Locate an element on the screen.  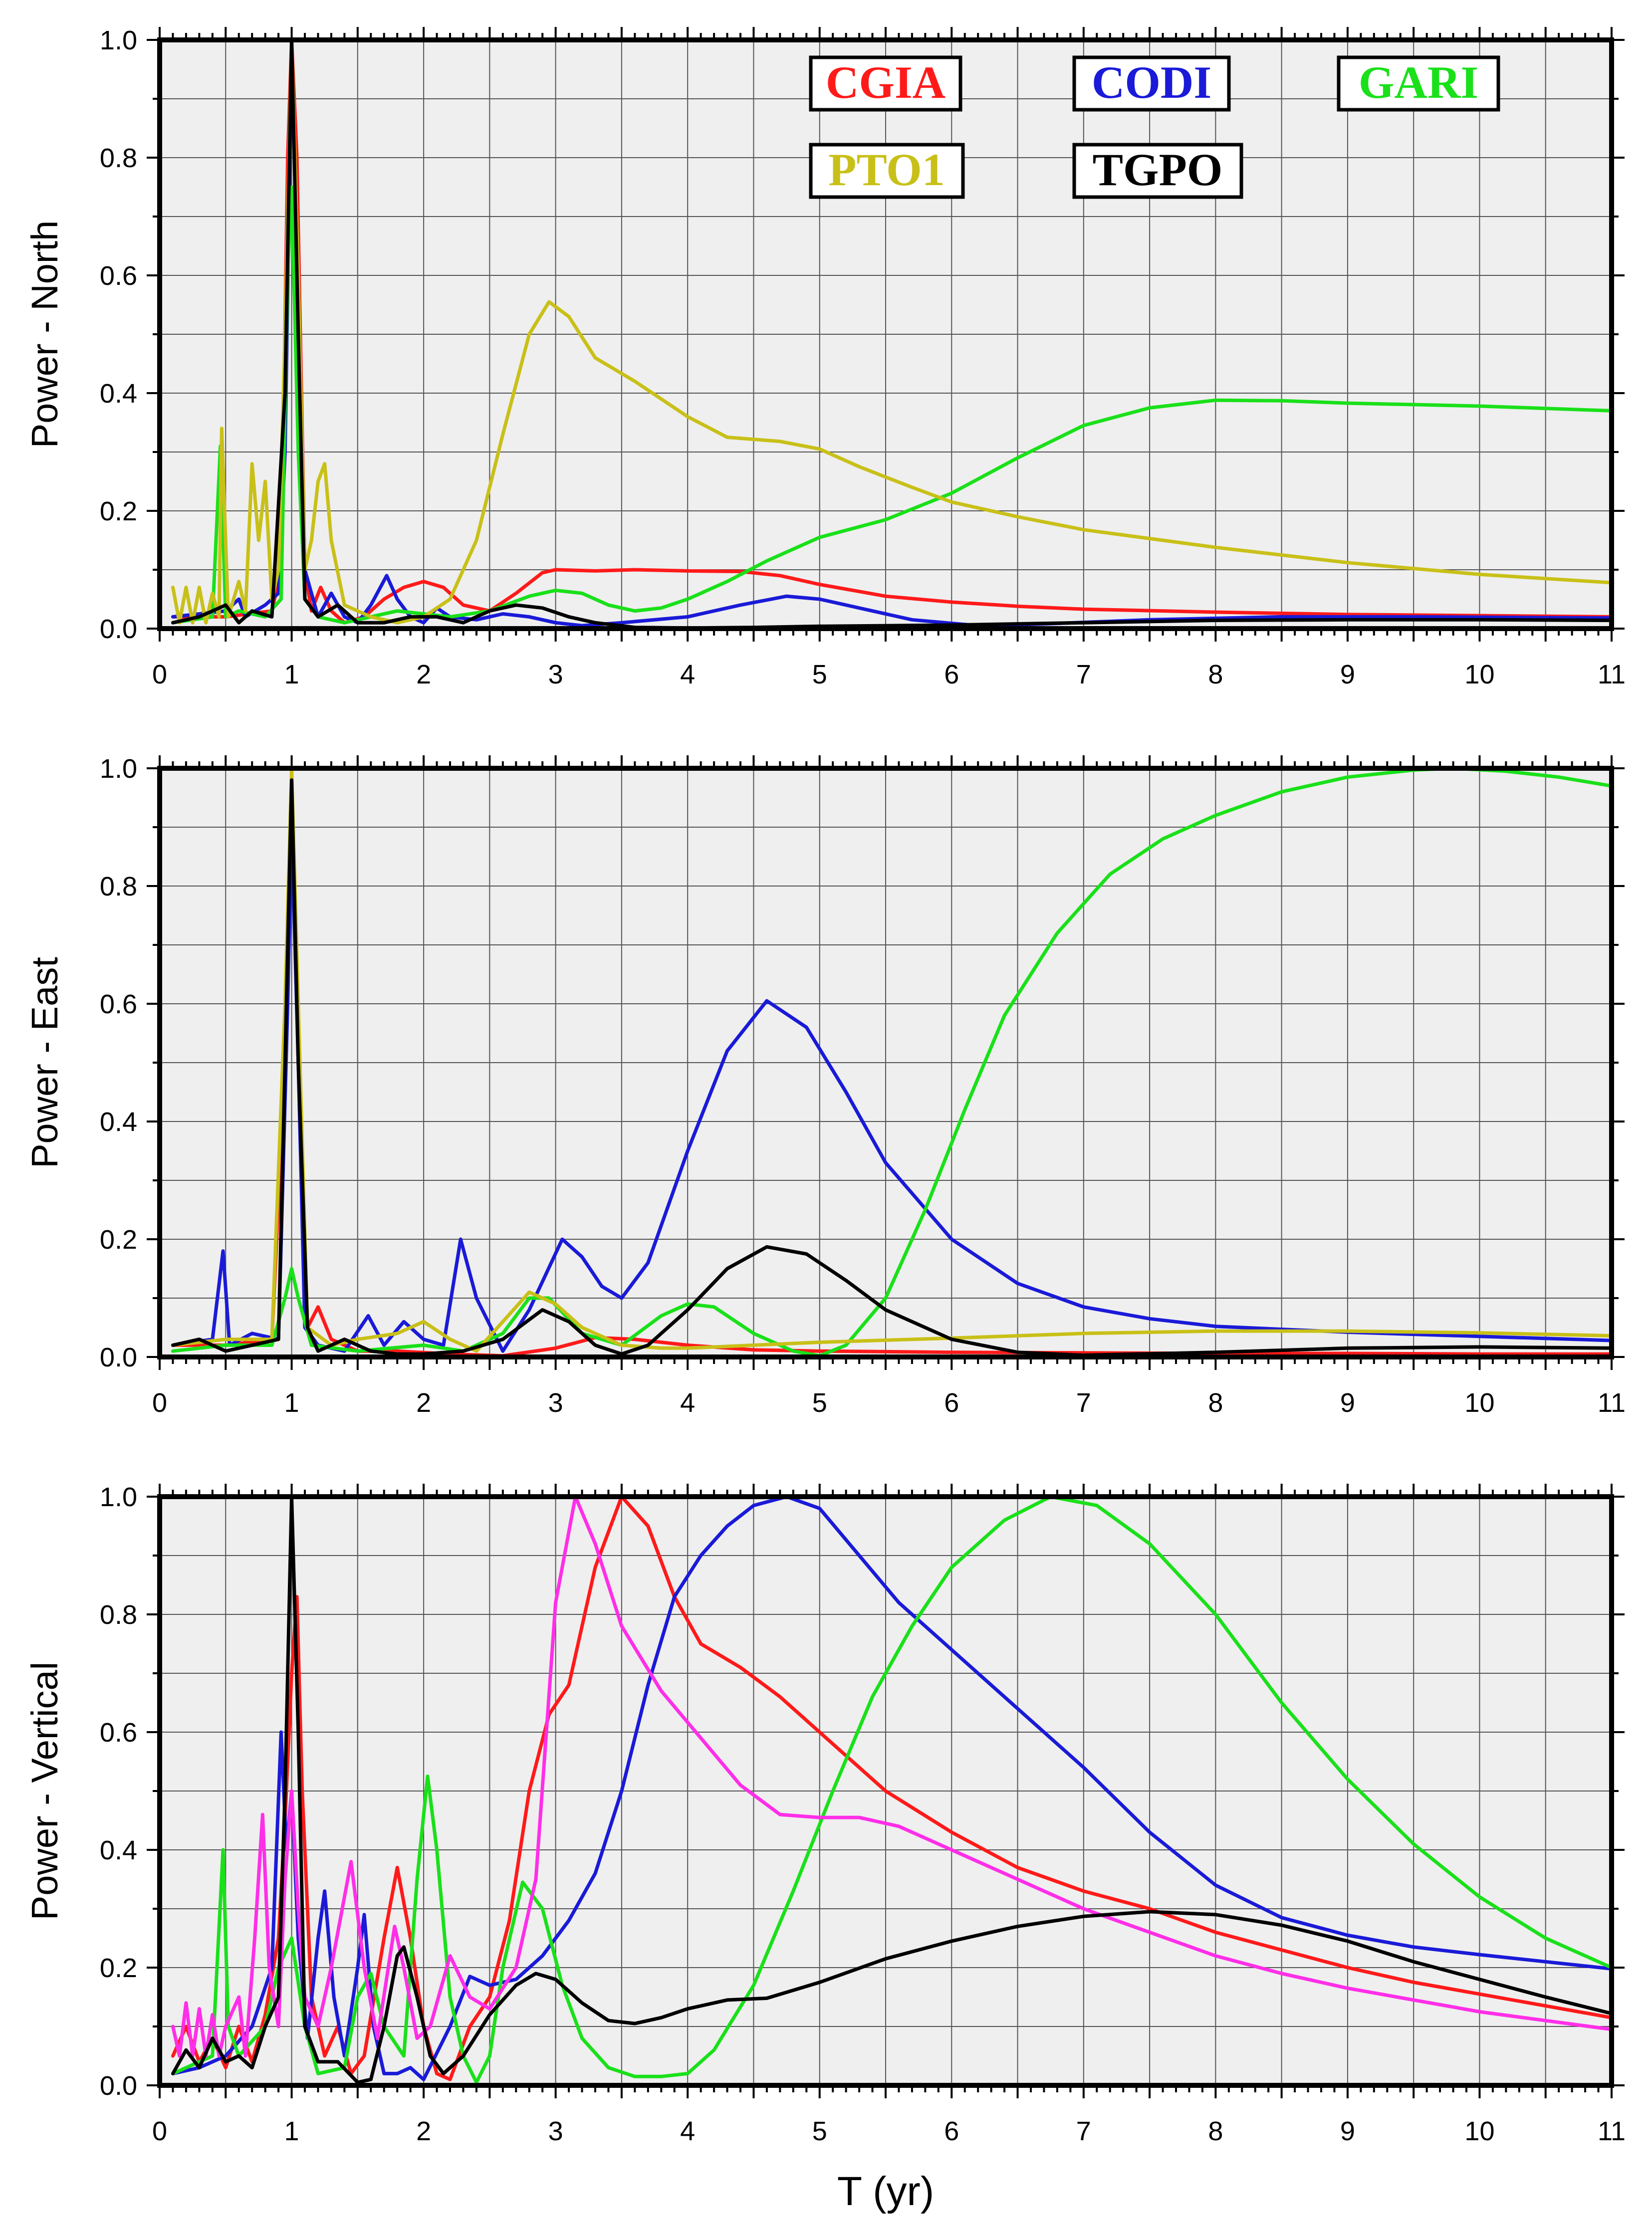
legend-label-codi: CODI is located at coordinates (1151, 82).